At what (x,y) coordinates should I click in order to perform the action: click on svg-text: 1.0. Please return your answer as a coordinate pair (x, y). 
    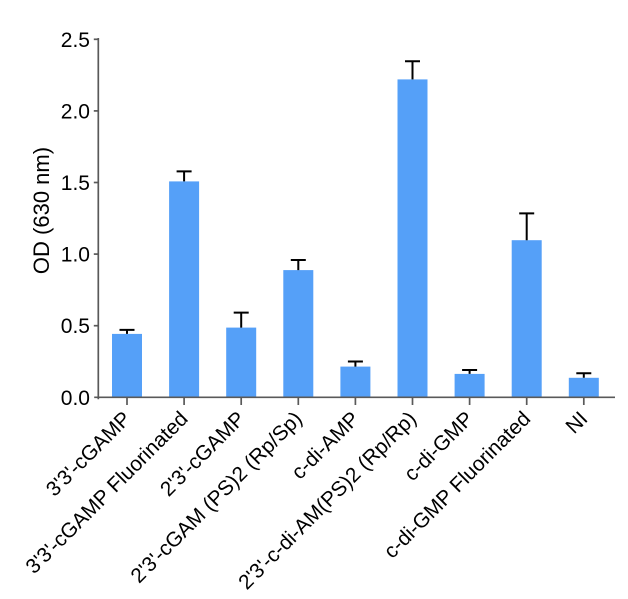
    Looking at the image, I should click on (75, 255).